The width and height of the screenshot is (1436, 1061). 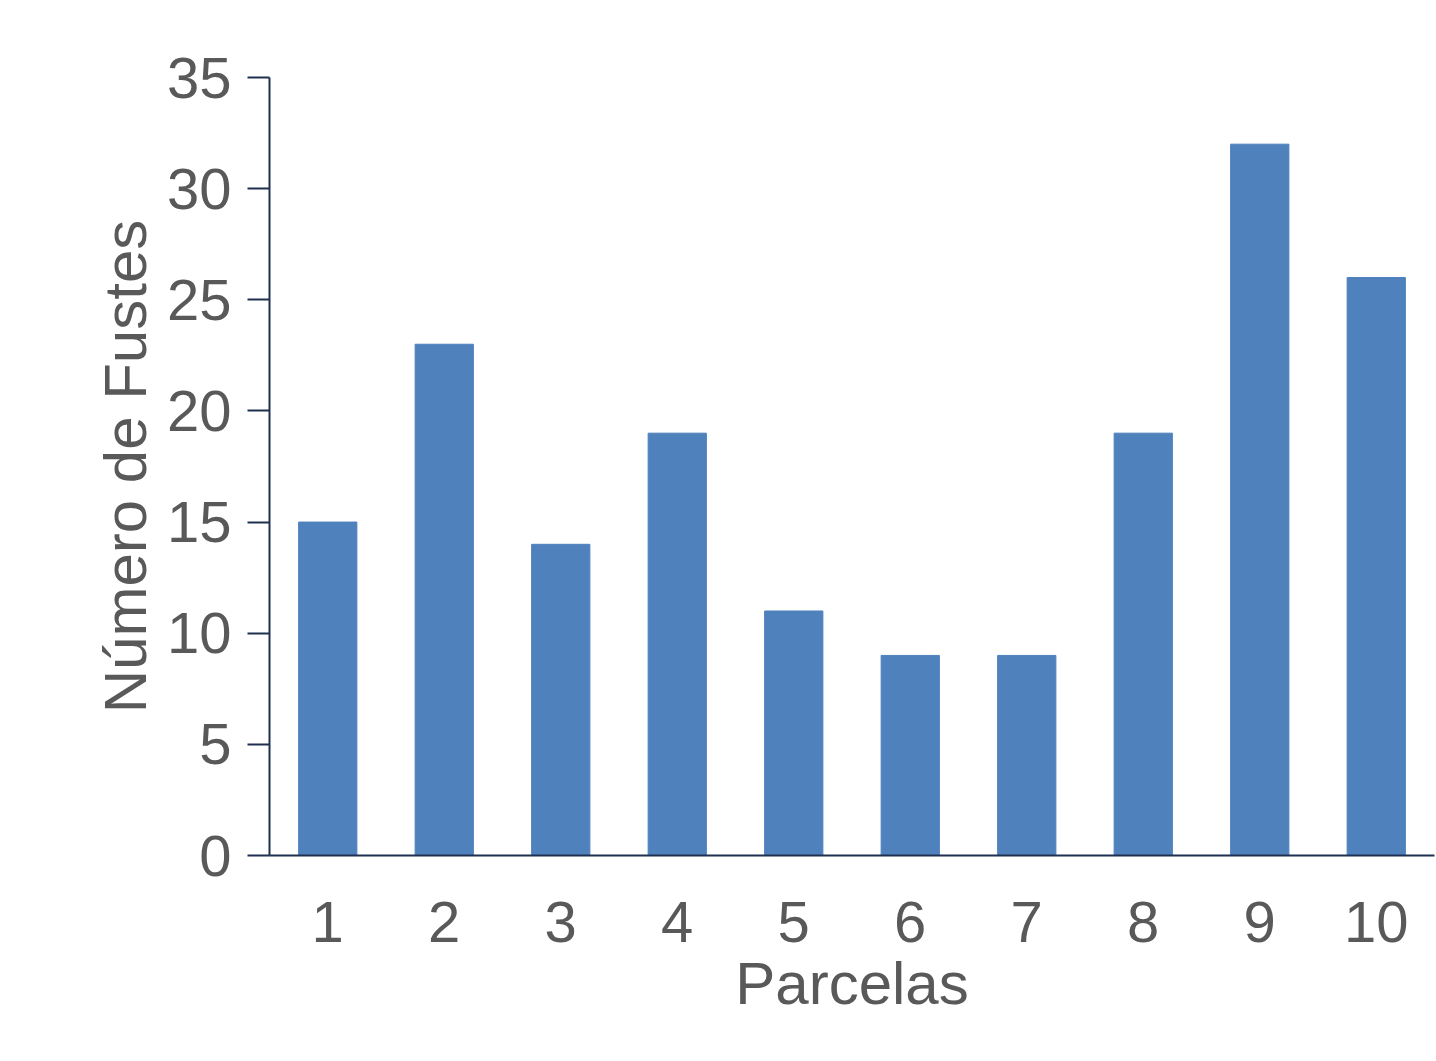 What do you see at coordinates (199, 77) in the screenshot?
I see `y-tick-label: 35` at bounding box center [199, 77].